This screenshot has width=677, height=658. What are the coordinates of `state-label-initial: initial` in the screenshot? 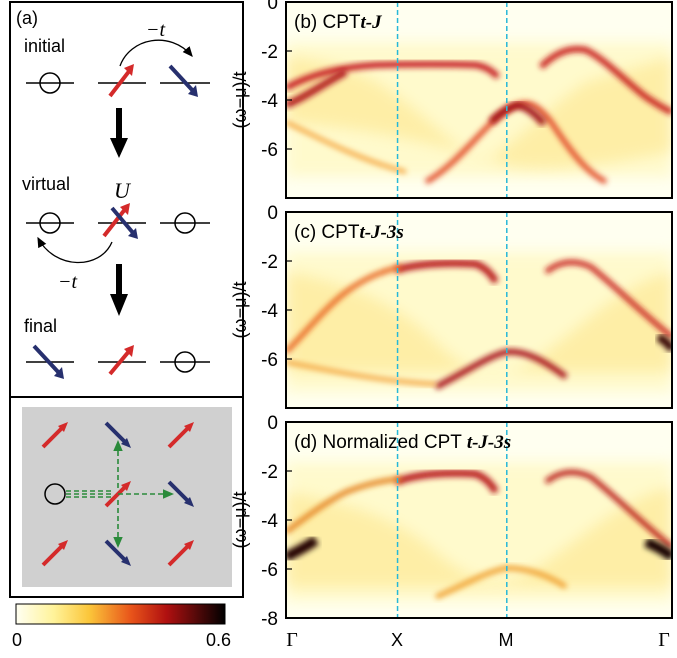 It's located at (44, 46).